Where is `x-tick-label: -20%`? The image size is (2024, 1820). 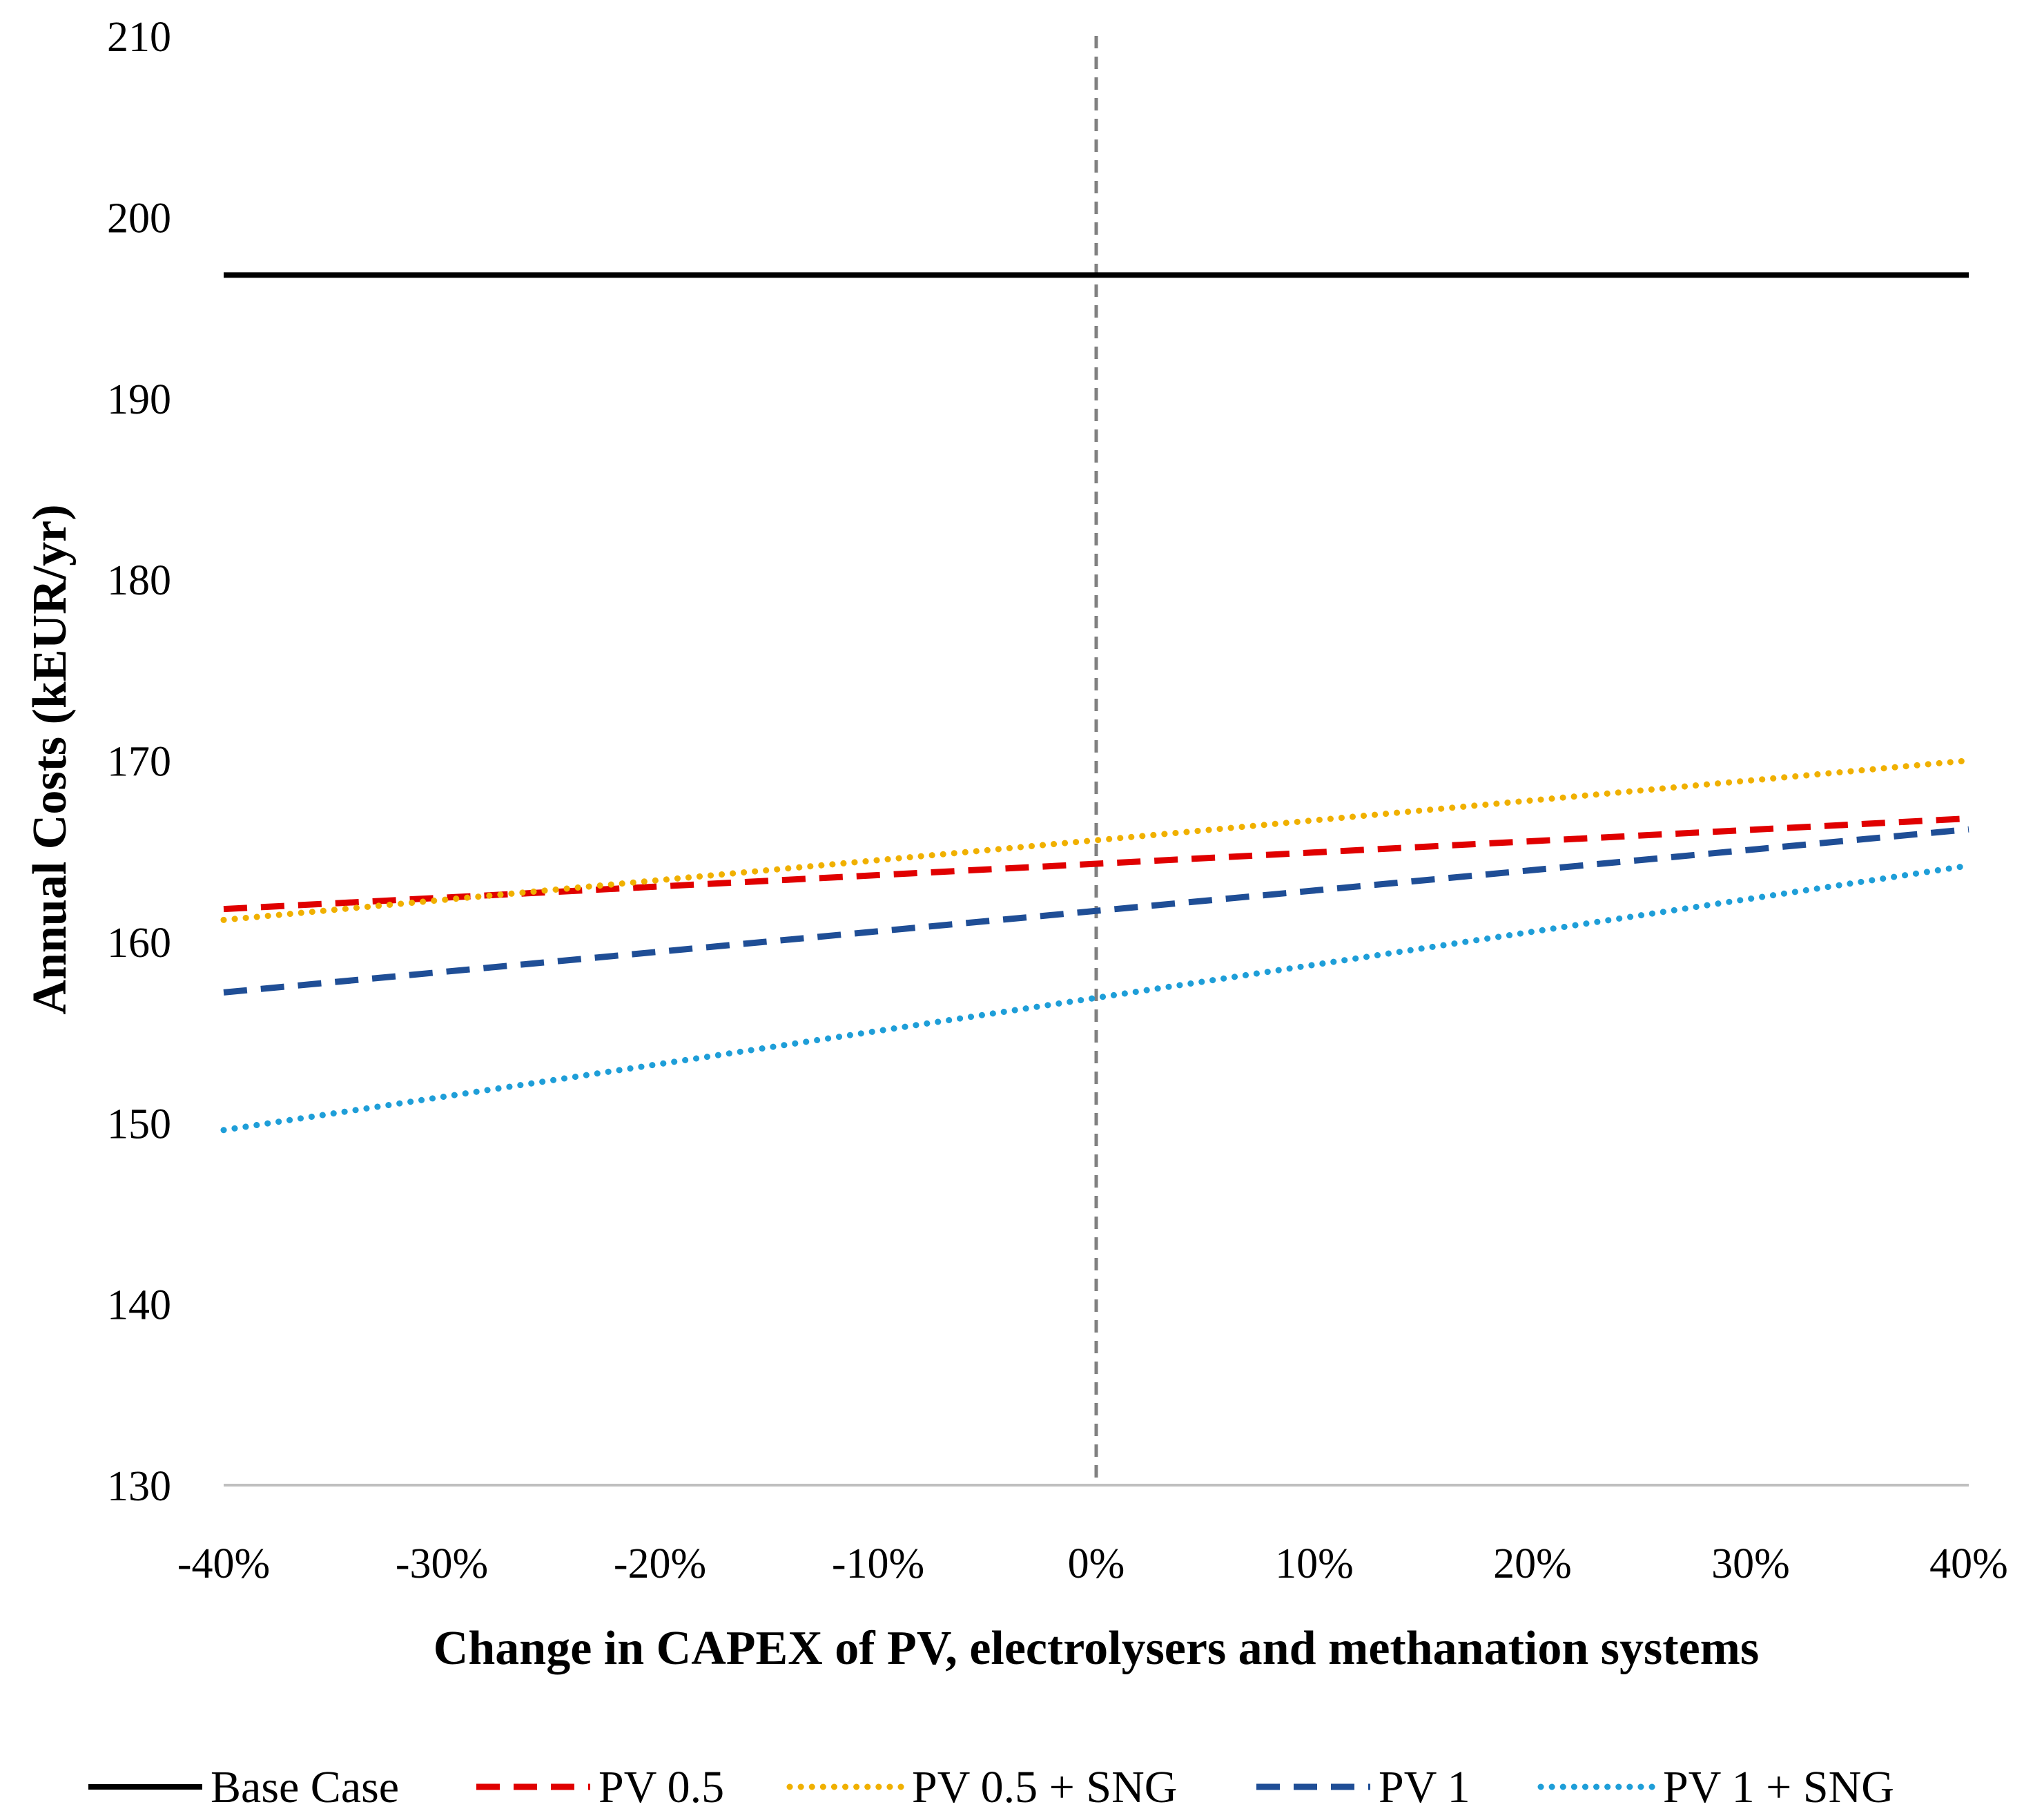 x-tick-label: -20% is located at coordinates (660, 1563).